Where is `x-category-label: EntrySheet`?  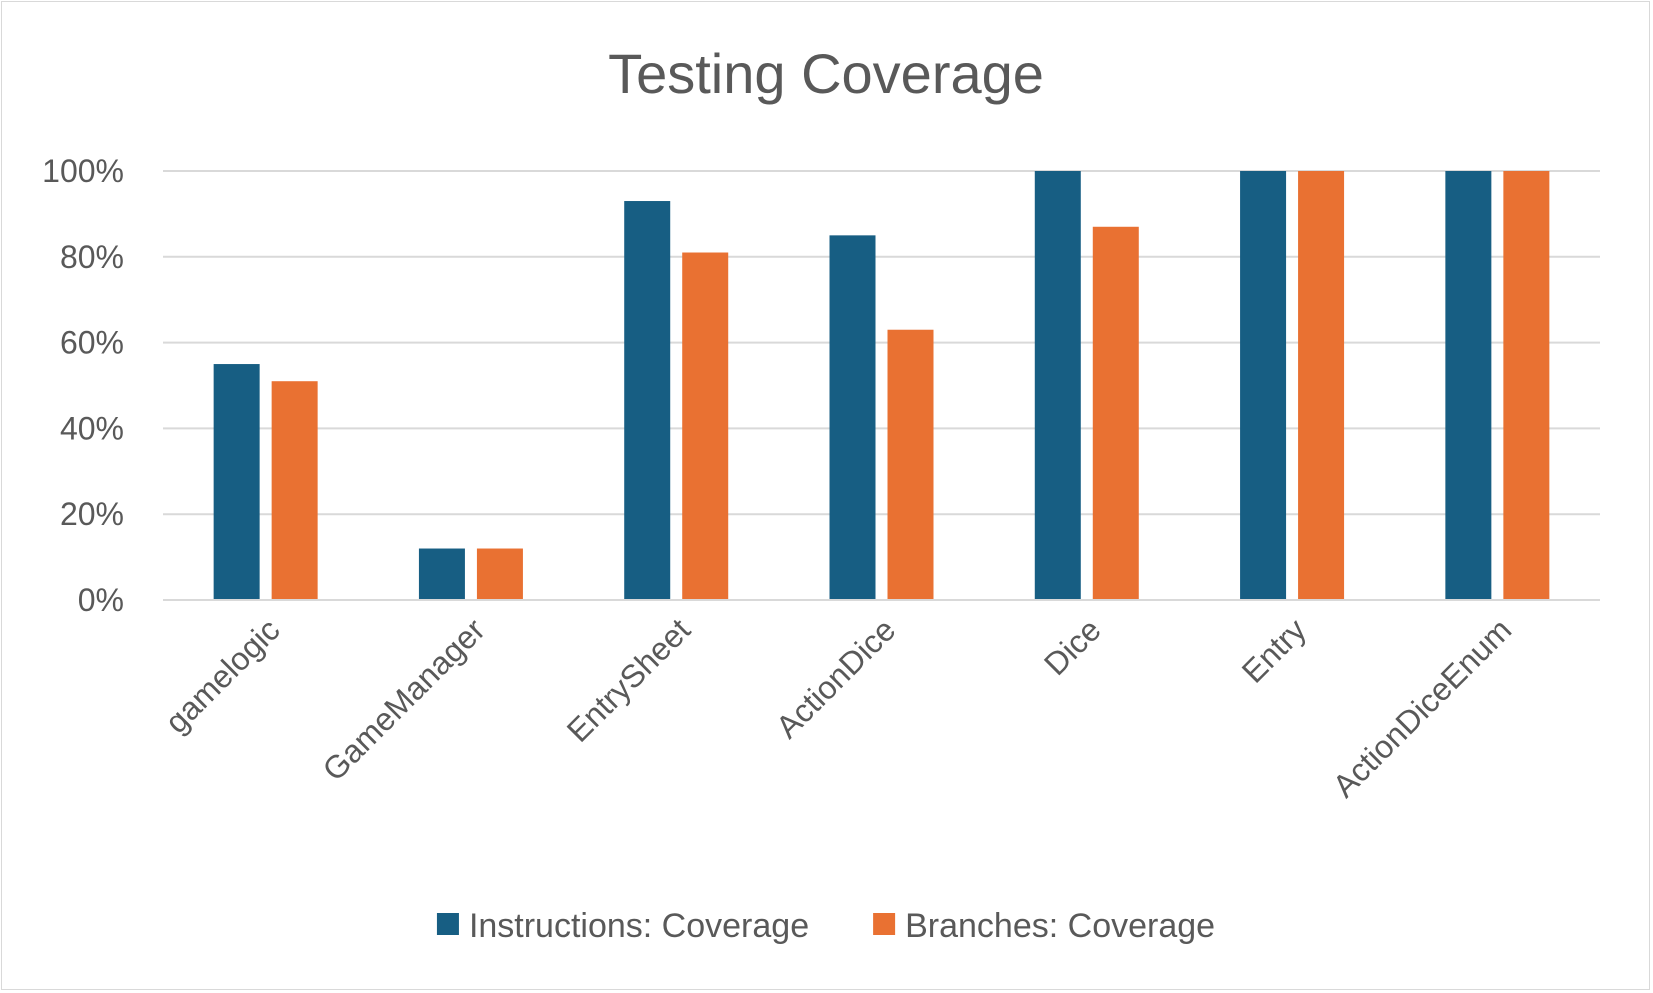
x-category-label: EntrySheet is located at coordinates (628, 679).